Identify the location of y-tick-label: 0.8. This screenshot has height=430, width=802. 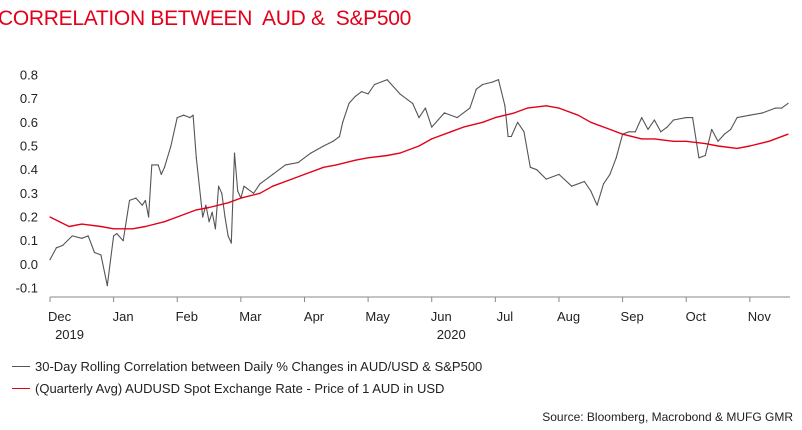
(29, 75).